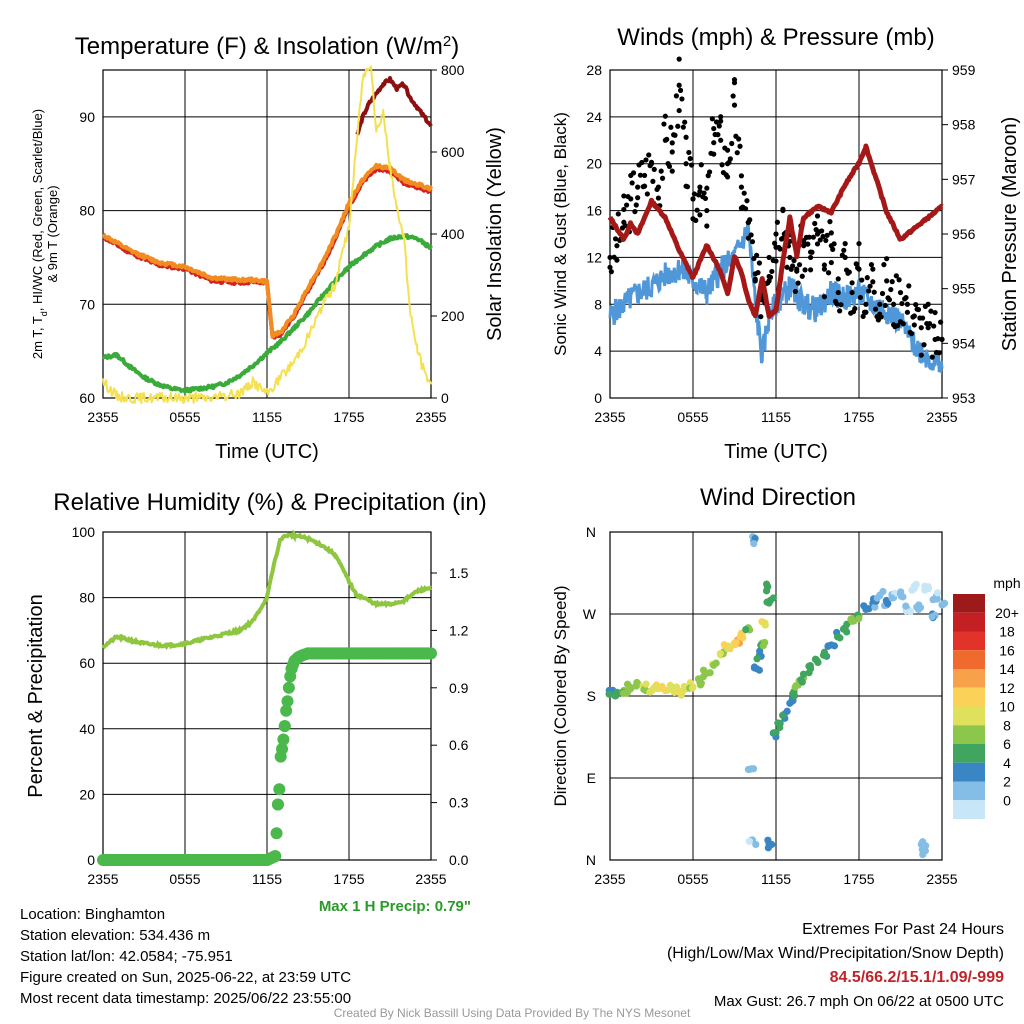 The image size is (1024, 1024). Describe the element at coordinates (560, 695) in the screenshot. I see `y-axis-label: Direction (Colored By Speed)` at that location.